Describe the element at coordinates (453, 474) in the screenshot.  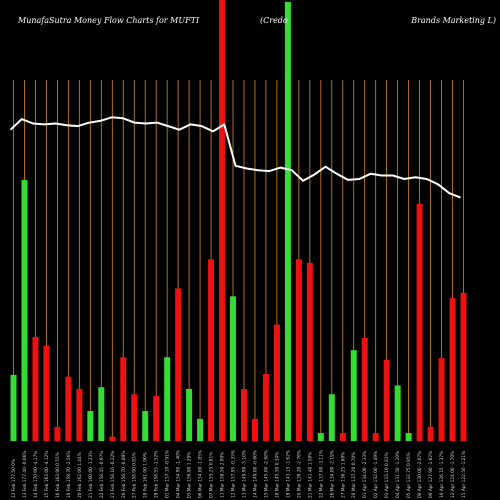
I see `tick-label: 12 Apr 124.00 -1.70%` at that location.